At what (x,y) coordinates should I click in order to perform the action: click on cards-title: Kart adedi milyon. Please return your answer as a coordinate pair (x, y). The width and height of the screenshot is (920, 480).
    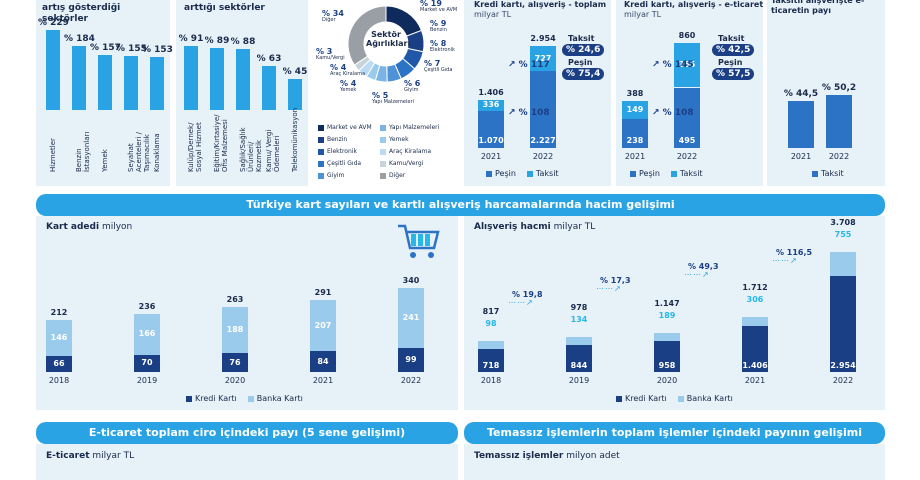
    Looking at the image, I should click on (89, 227).